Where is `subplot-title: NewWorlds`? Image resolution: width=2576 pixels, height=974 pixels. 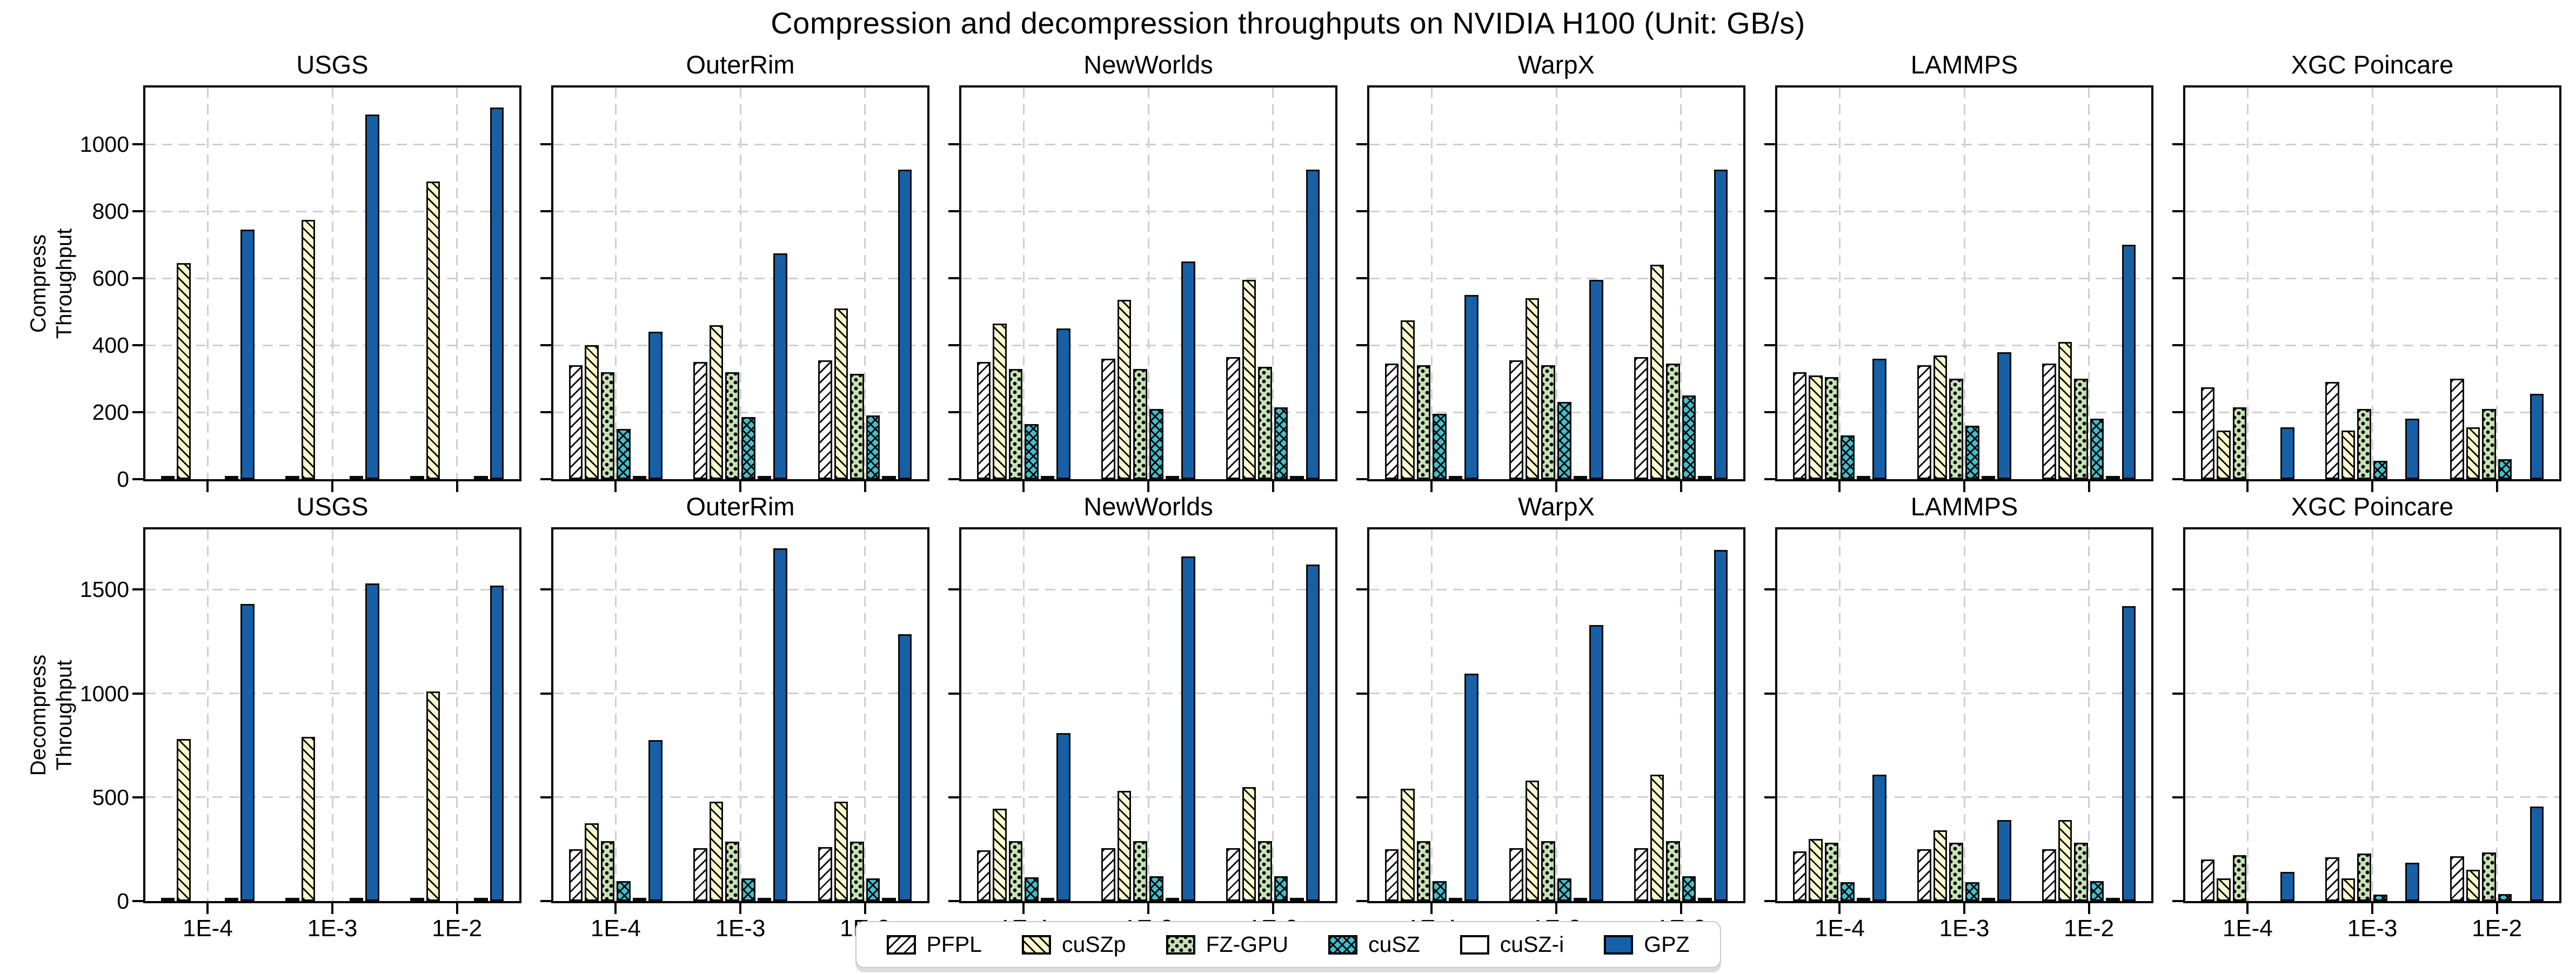 subplot-title: NewWorlds is located at coordinates (1148, 64).